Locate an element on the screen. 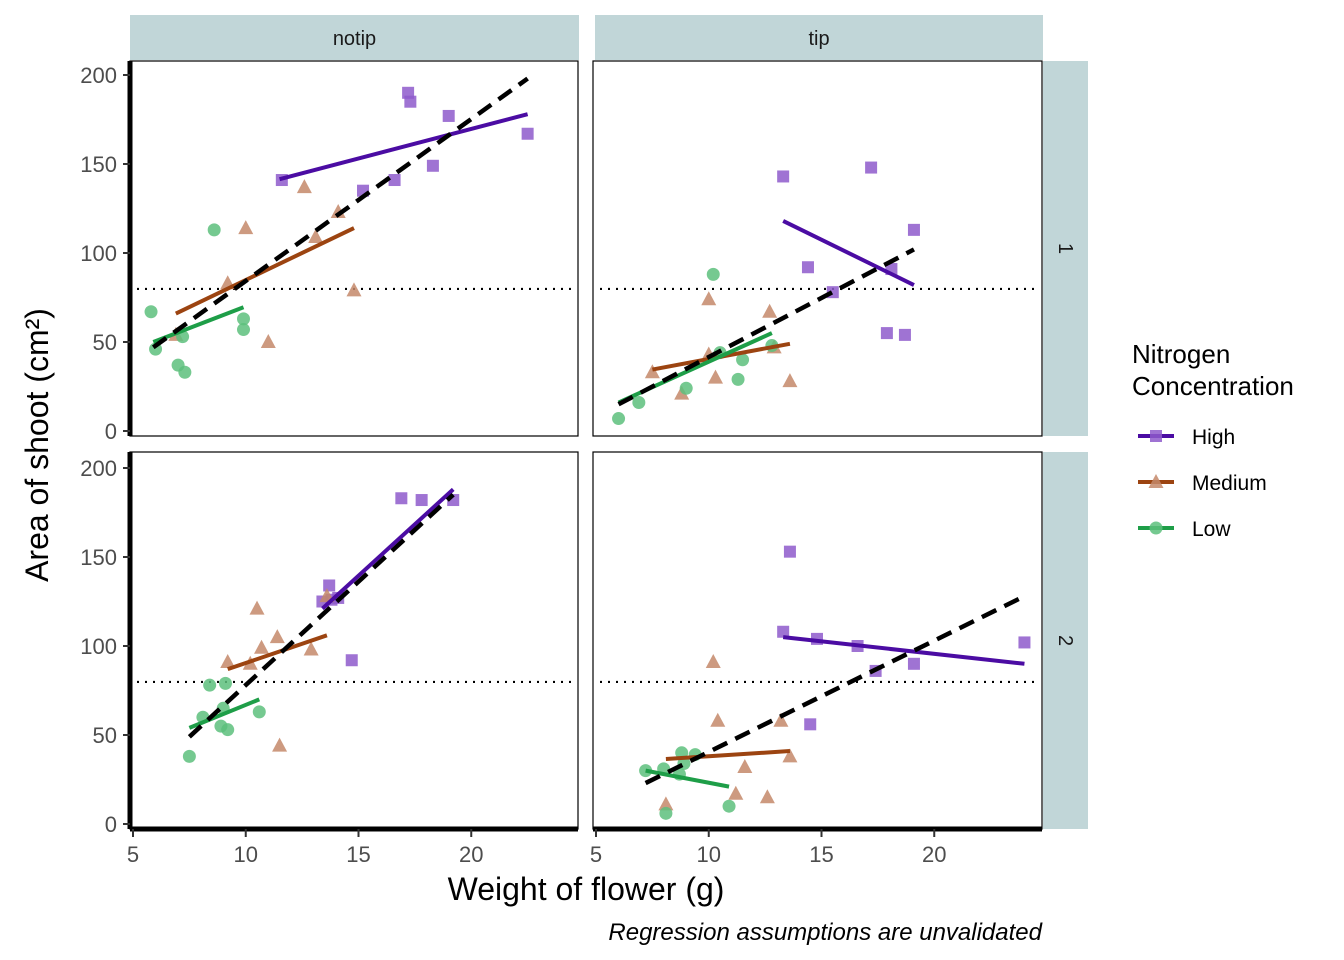 The image size is (1344, 960). y-axis-ticks: 0 50 100 150 200 0 50 100 150 200 is located at coordinates (106, 449).